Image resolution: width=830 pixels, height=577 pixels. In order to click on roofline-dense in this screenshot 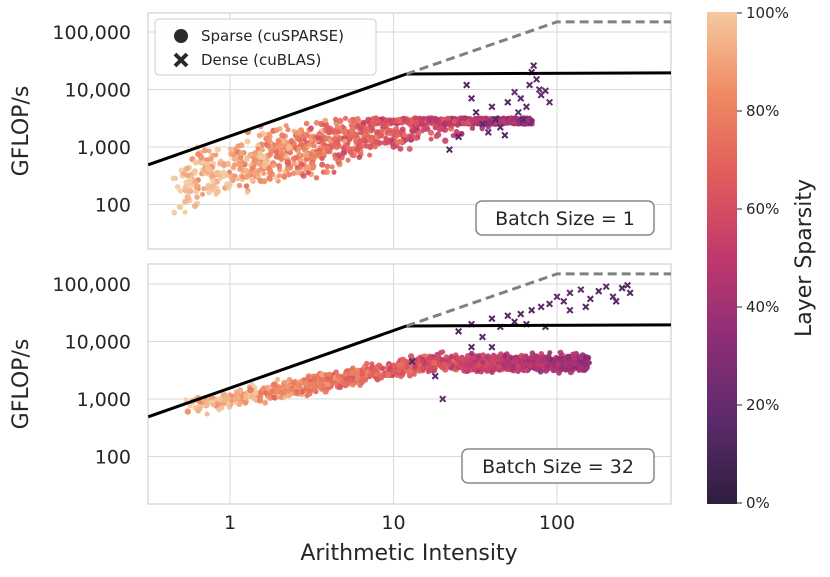, I will do `click(538, 300)`.